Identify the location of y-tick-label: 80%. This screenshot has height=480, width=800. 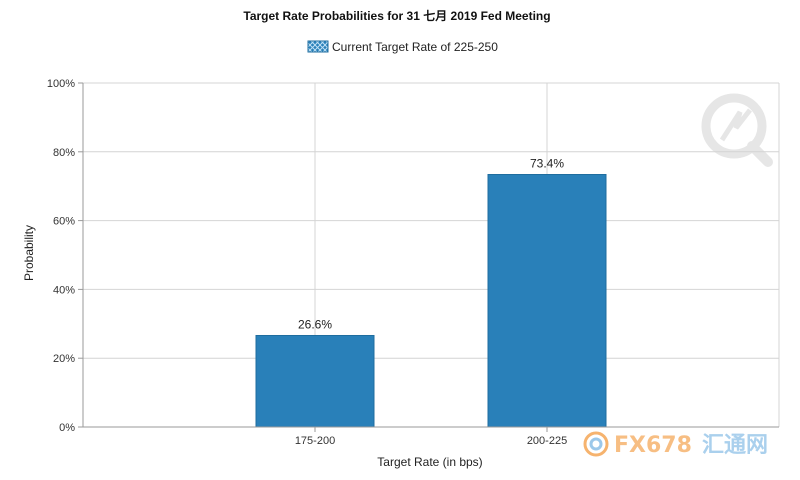
(64, 153).